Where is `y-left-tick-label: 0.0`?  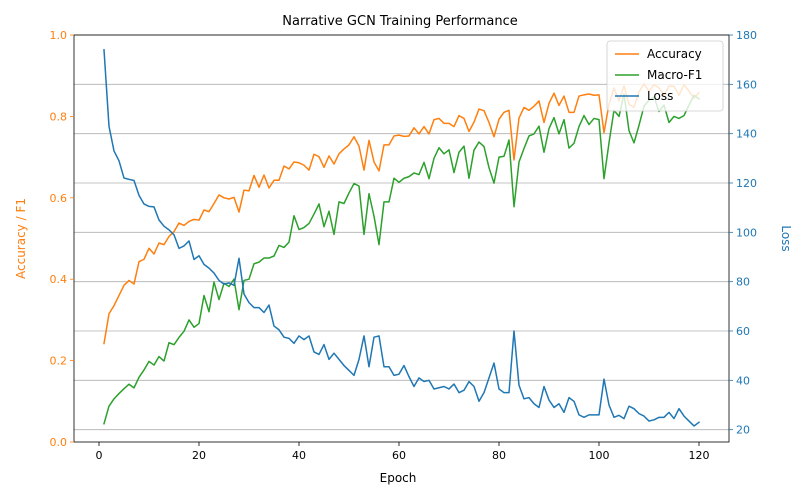
y-left-tick-label: 0.0 is located at coordinates (59, 442).